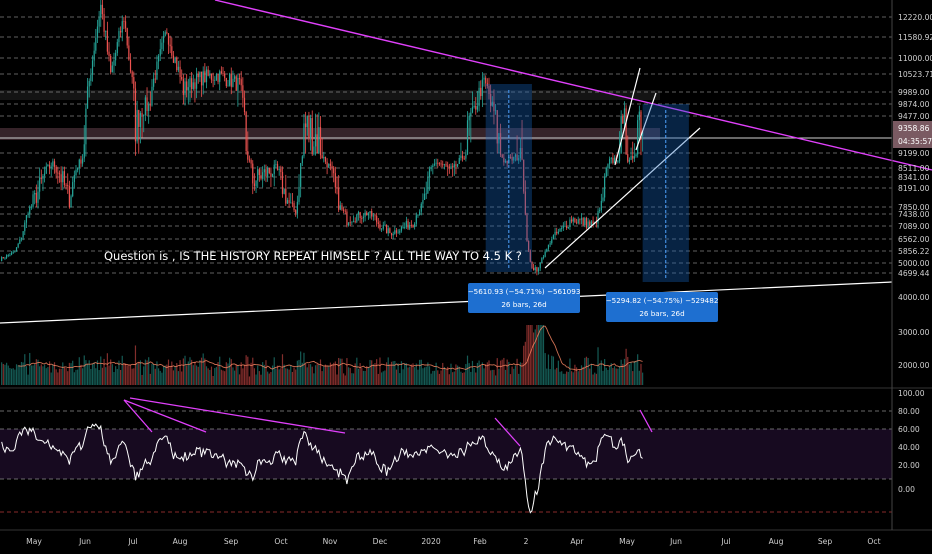 Image resolution: width=932 pixels, height=554 pixels. What do you see at coordinates (322, 468) in the screenshot?
I see `rsi-line` at bounding box center [322, 468].